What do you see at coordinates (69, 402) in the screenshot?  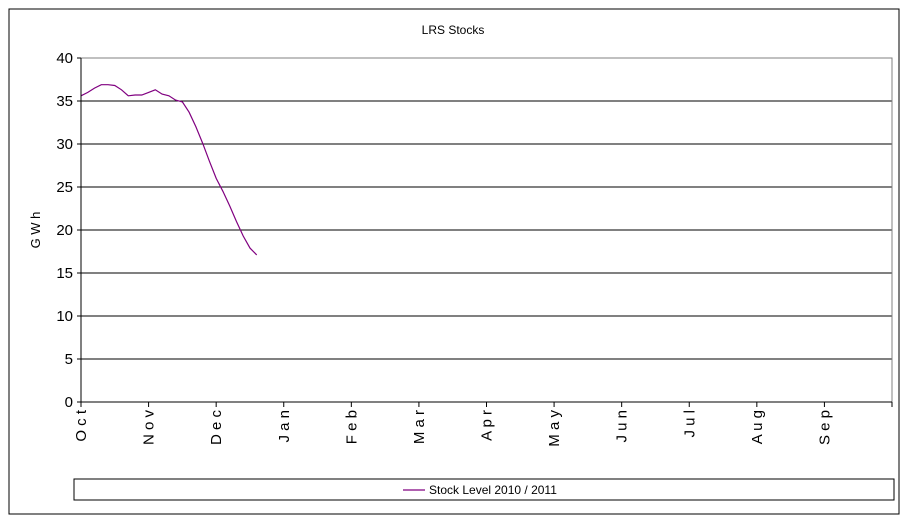 I see `y-tick-label: 0` at bounding box center [69, 402].